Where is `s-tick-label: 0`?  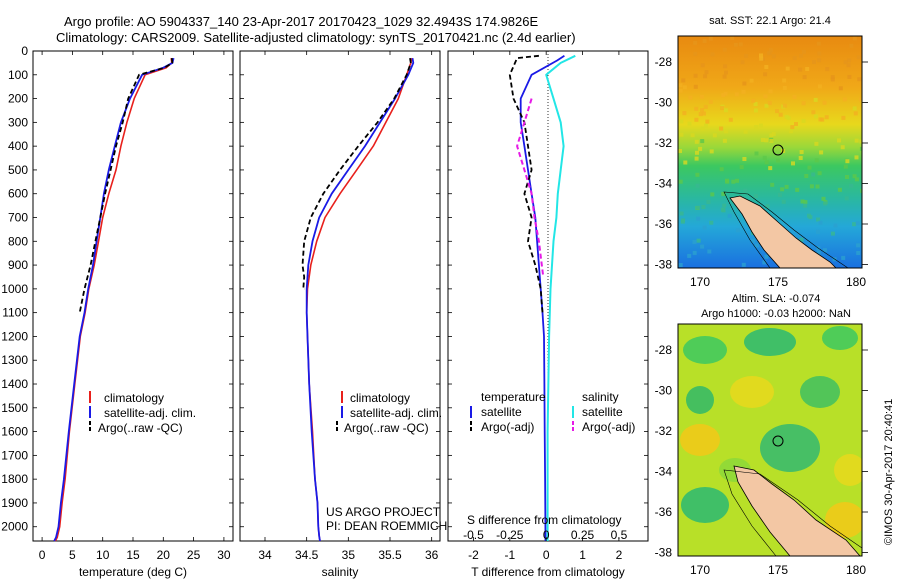 s-tick-label: 0 is located at coordinates (546, 535).